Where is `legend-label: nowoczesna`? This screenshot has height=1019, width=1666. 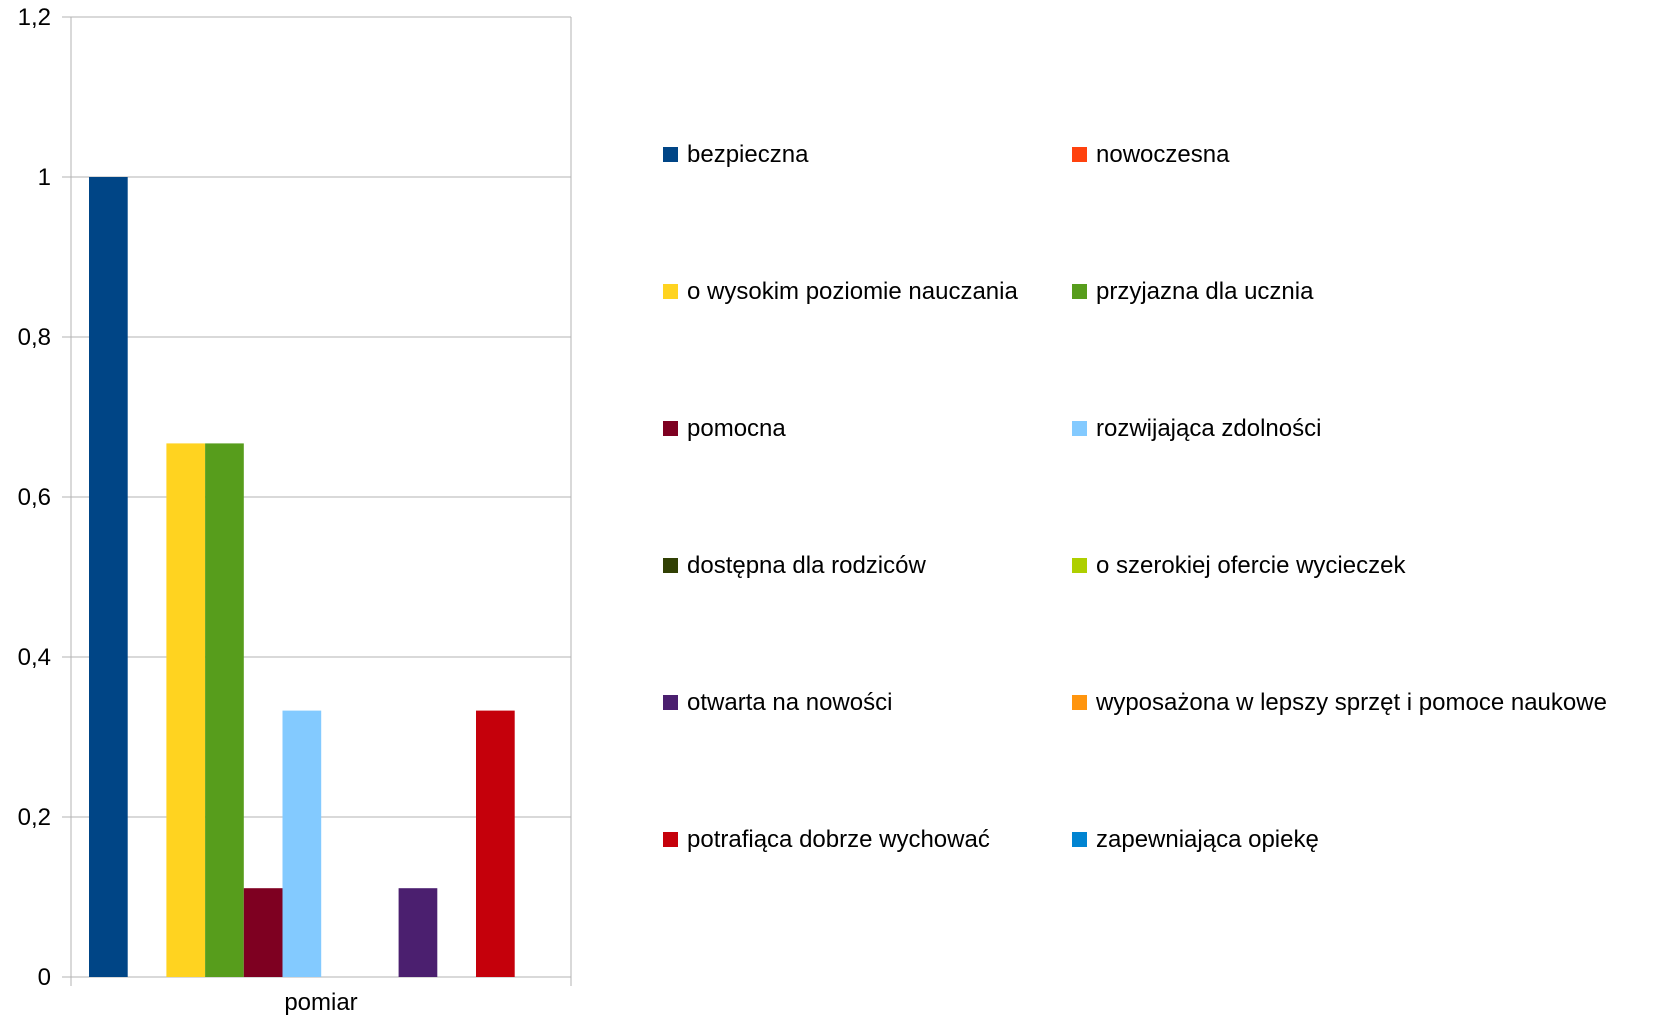
legend-label: nowoczesna is located at coordinates (1163, 154).